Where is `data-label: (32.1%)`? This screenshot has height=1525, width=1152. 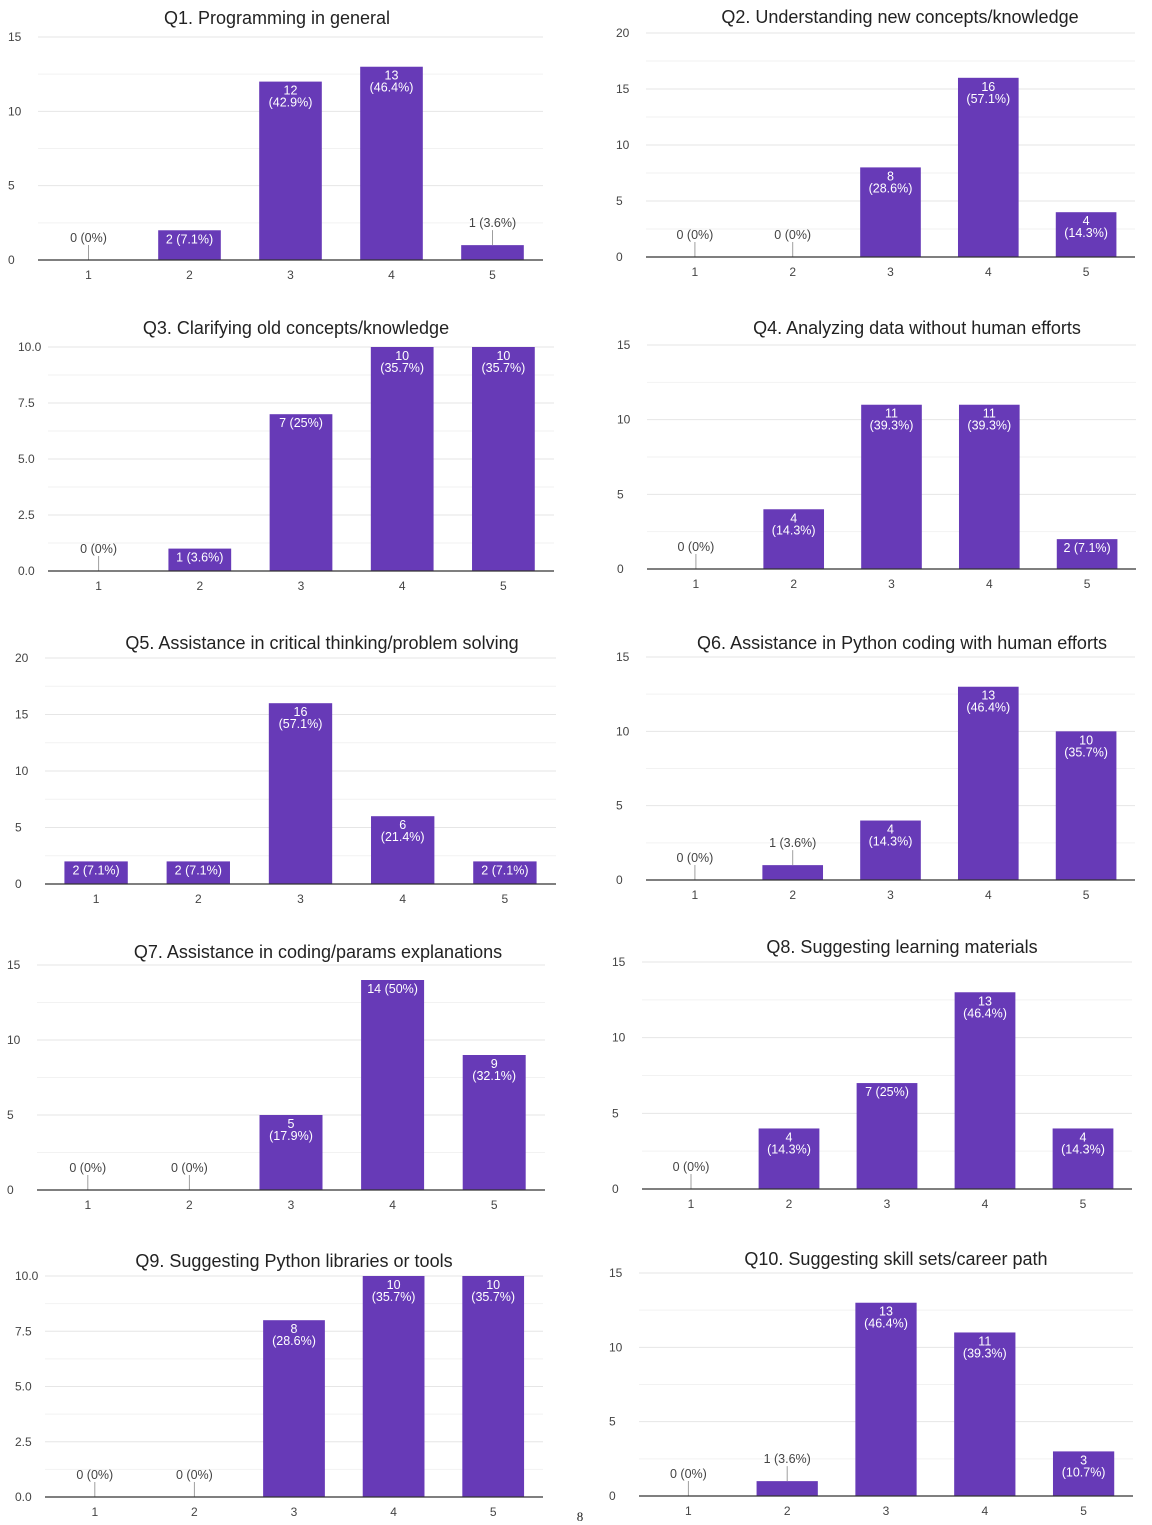 data-label: (32.1%) is located at coordinates (494, 1076).